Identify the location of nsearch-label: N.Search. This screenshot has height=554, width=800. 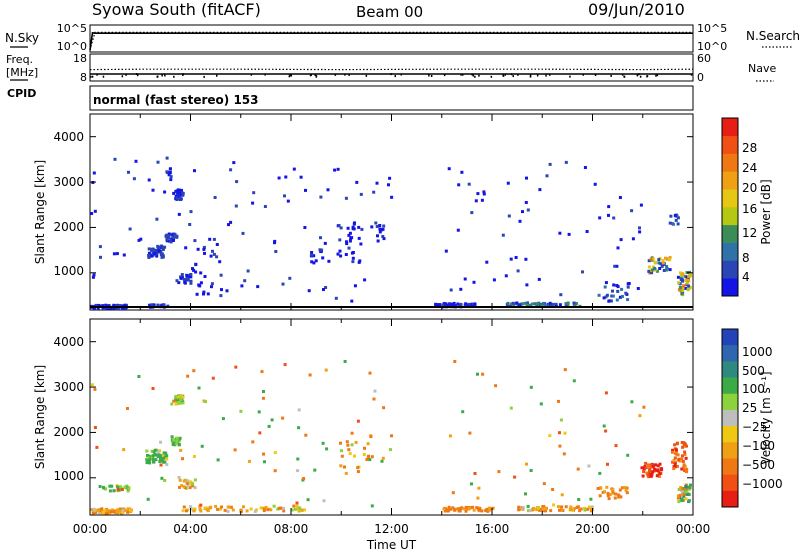
(773, 36).